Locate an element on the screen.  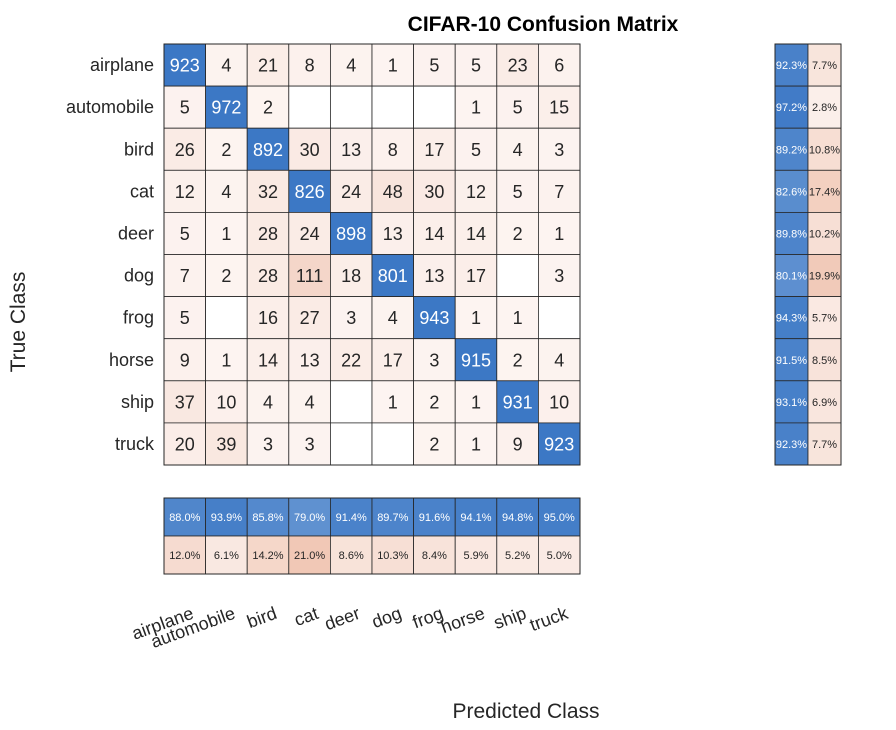
matrix-cell-ship-dog is located at coordinates (392, 402).